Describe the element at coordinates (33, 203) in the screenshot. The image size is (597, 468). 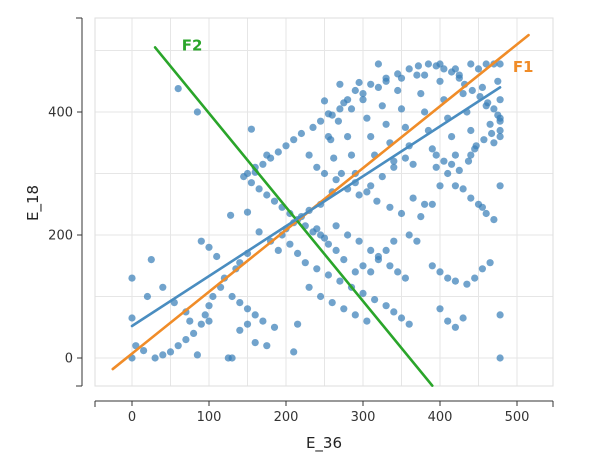
I see `y-axis-title: E_18` at that location.